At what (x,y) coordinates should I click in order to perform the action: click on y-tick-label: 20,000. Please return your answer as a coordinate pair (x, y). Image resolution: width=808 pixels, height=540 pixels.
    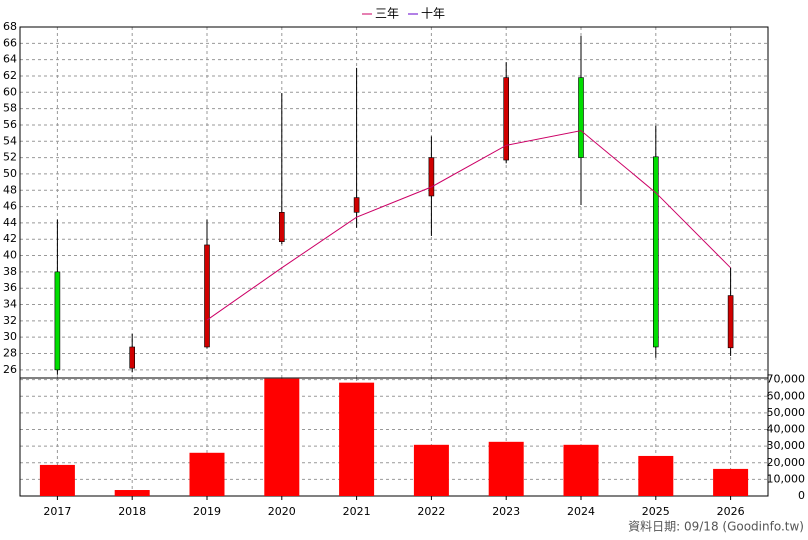
    Looking at the image, I should click on (786, 462).